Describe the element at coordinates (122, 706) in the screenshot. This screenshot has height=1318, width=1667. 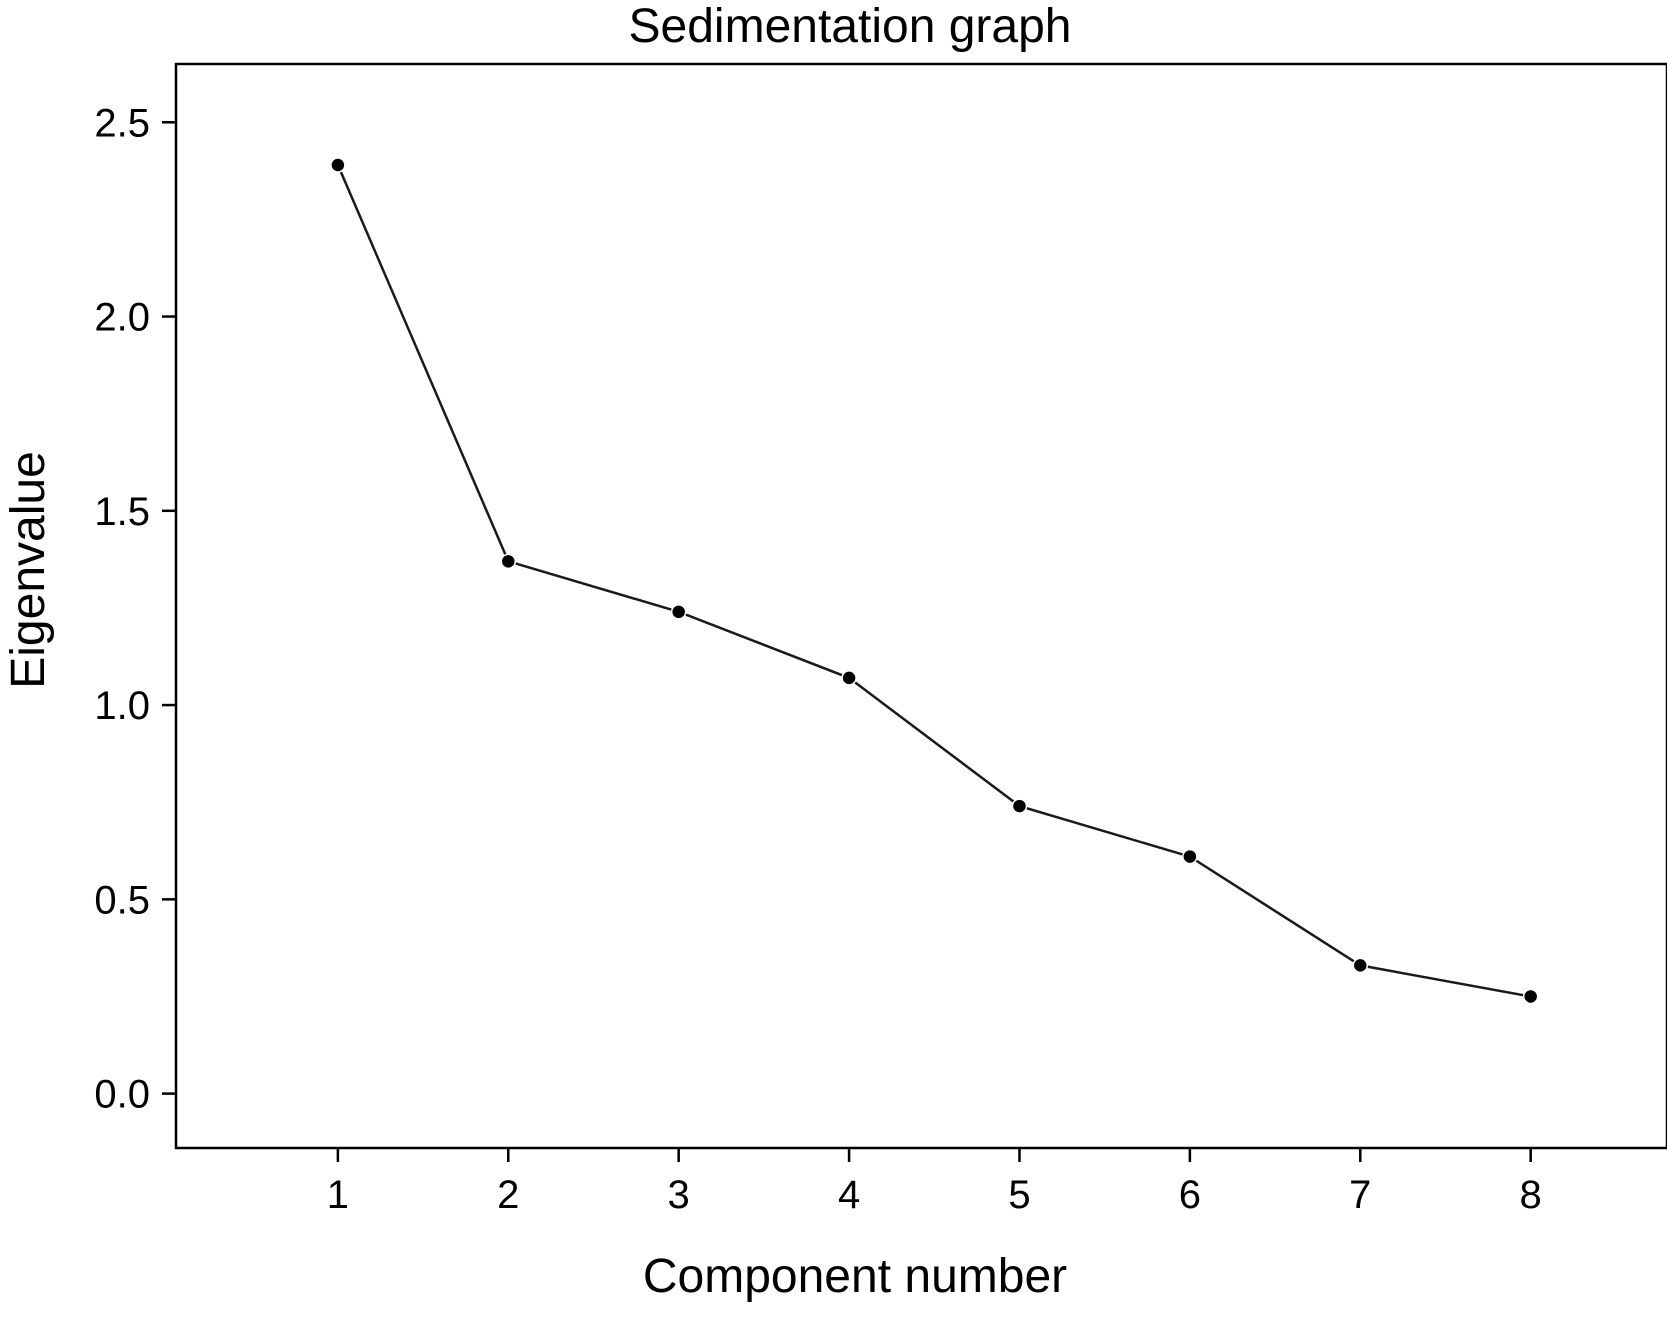
I see `y-tick-label: 1.0` at that location.